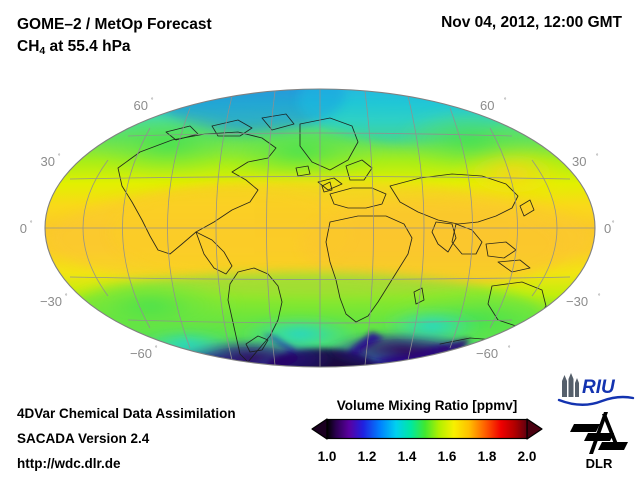  What do you see at coordinates (597, 157) in the screenshot?
I see `lat-degree-right-30: ˚` at bounding box center [597, 157].